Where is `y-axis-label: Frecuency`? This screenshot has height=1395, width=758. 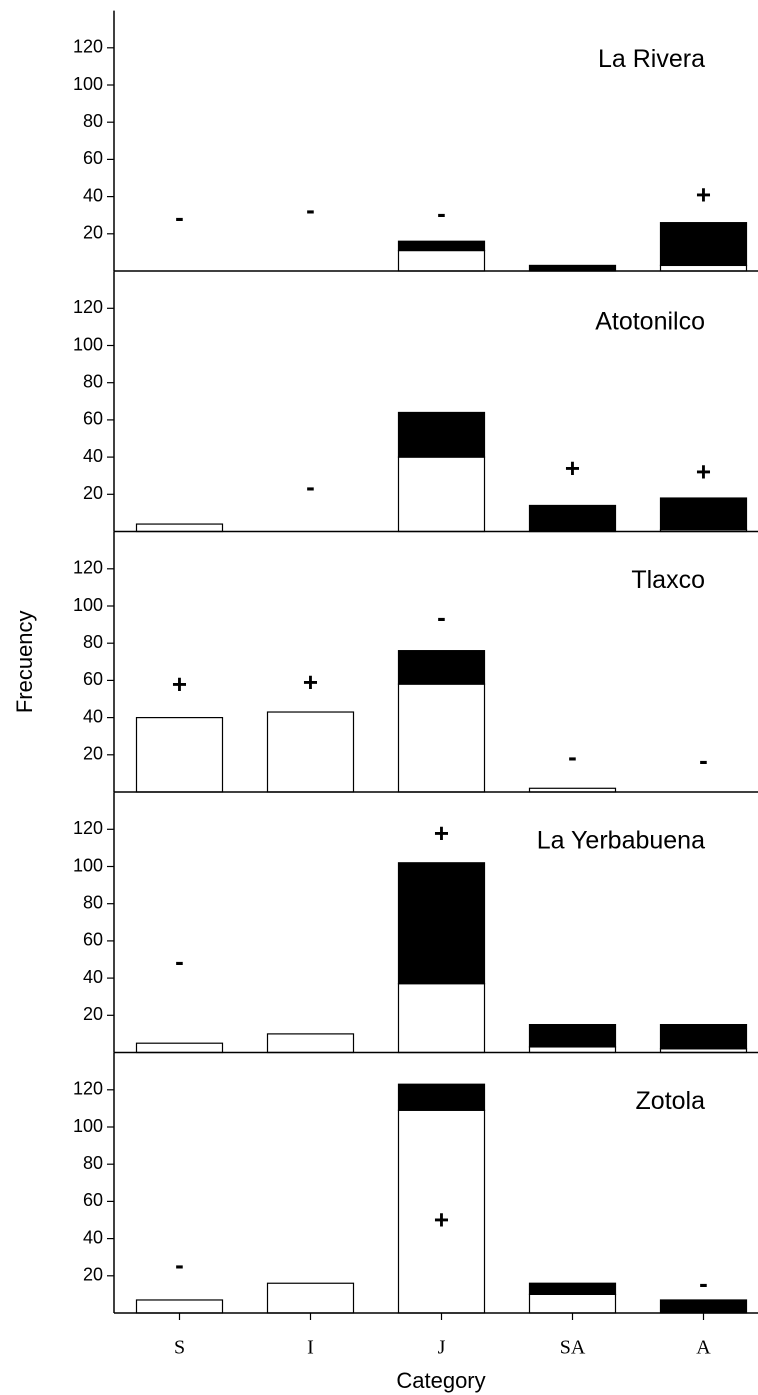
y-axis-label: Frecuency is located at coordinates (24, 661).